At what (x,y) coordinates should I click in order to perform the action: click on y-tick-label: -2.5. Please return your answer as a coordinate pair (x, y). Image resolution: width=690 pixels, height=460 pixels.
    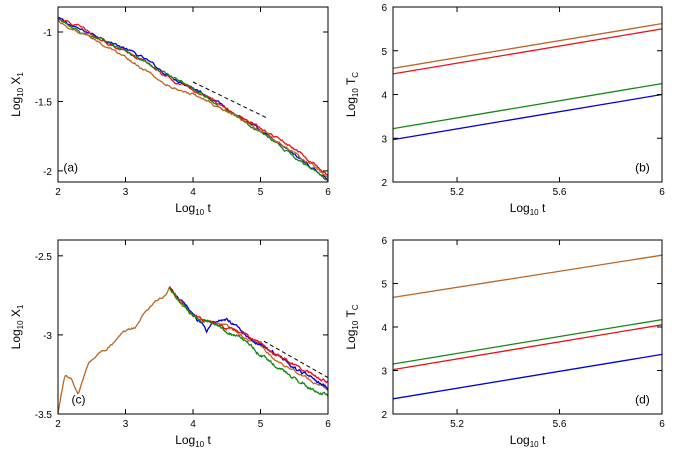
    Looking at the image, I should click on (44, 257).